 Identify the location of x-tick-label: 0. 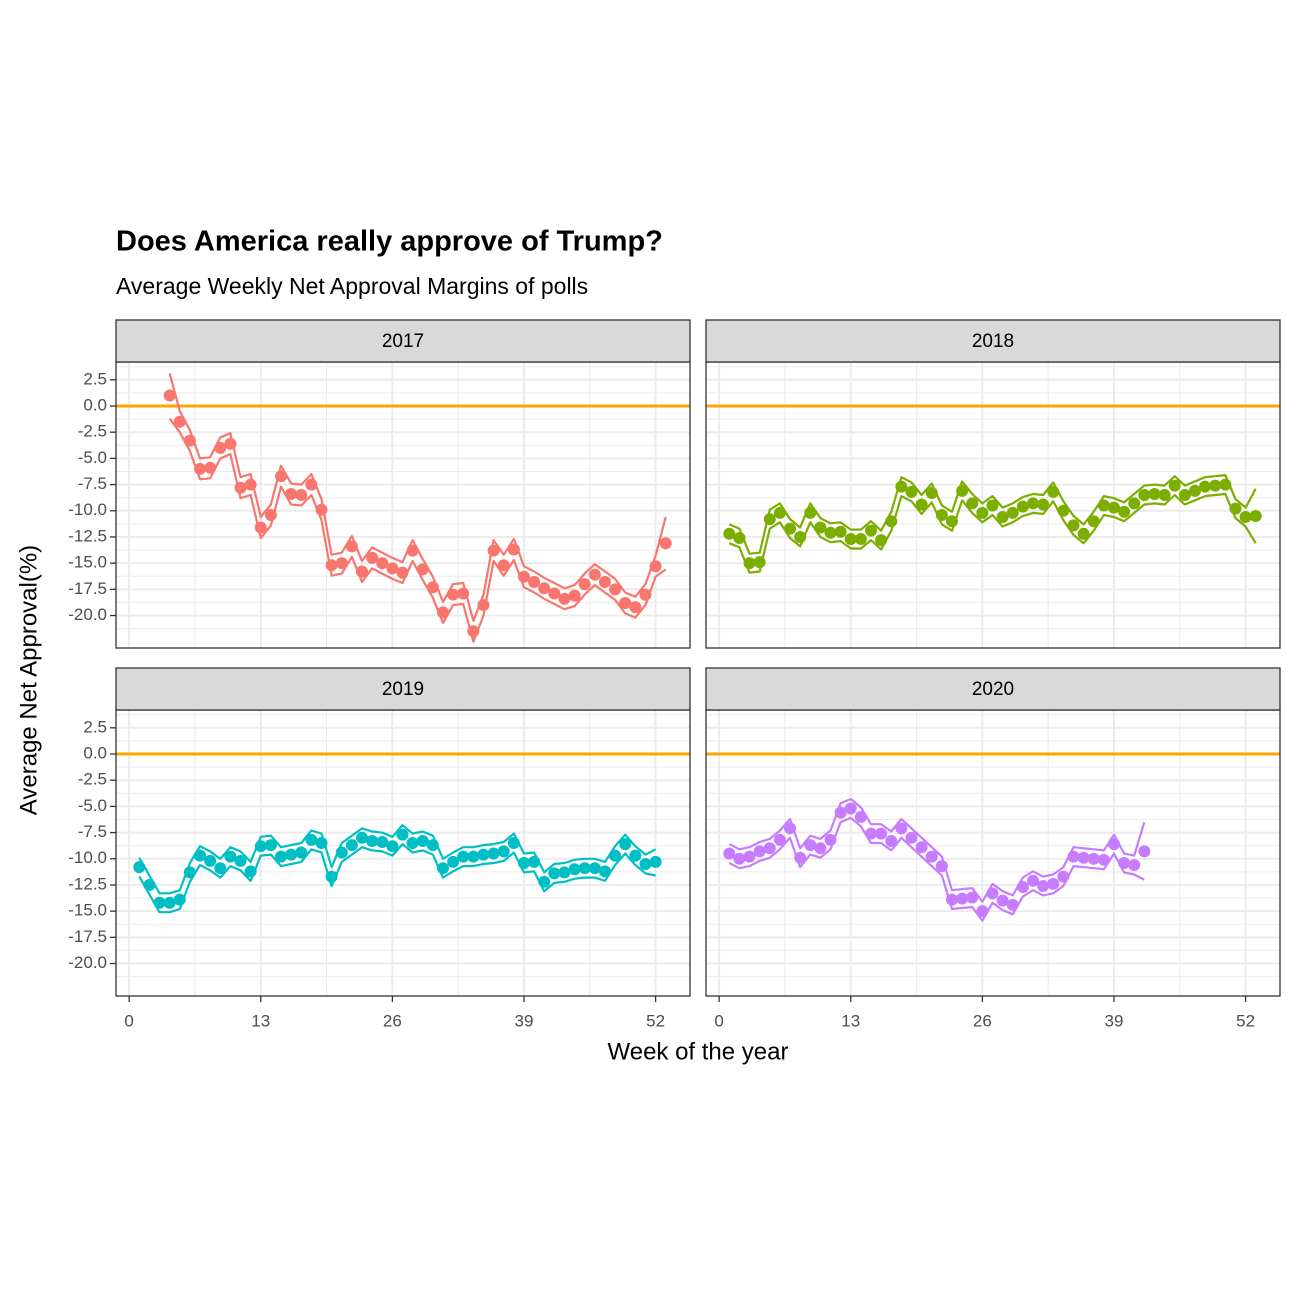
(718, 1020).